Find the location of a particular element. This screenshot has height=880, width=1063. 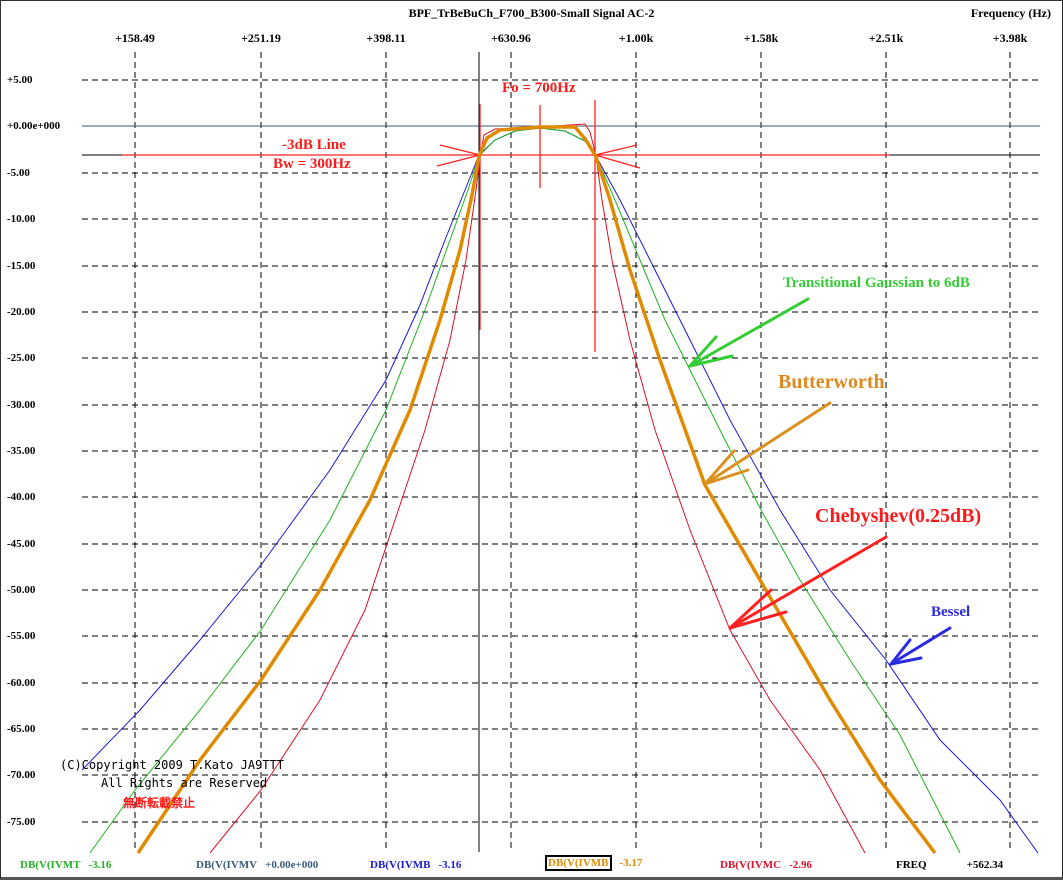

legend-trace-value: -2.96 is located at coordinates (801, 865).